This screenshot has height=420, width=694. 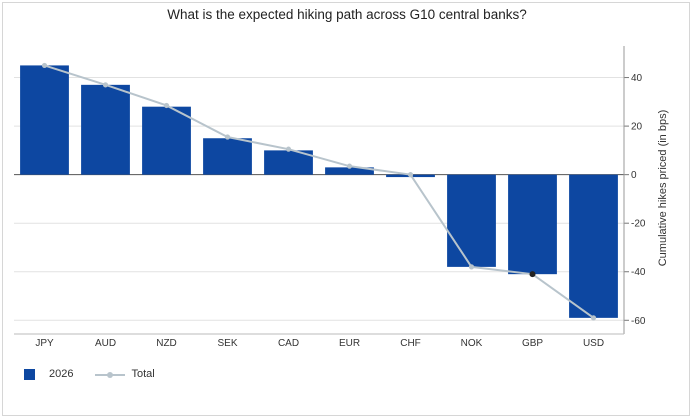 I want to click on x-tick-label: CAD, so click(x=288, y=343).